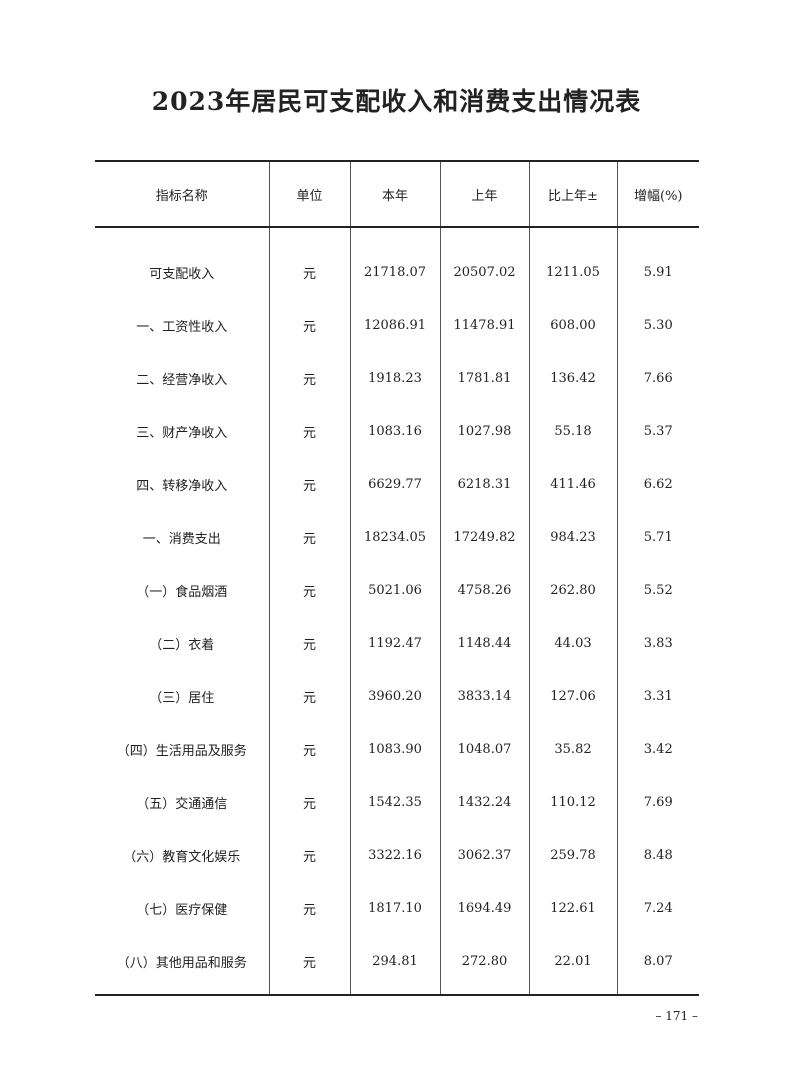 This screenshot has width=793, height=1077. Describe the element at coordinates (394, 802) in the screenshot. I see `table-cell: 1542.35` at that location.